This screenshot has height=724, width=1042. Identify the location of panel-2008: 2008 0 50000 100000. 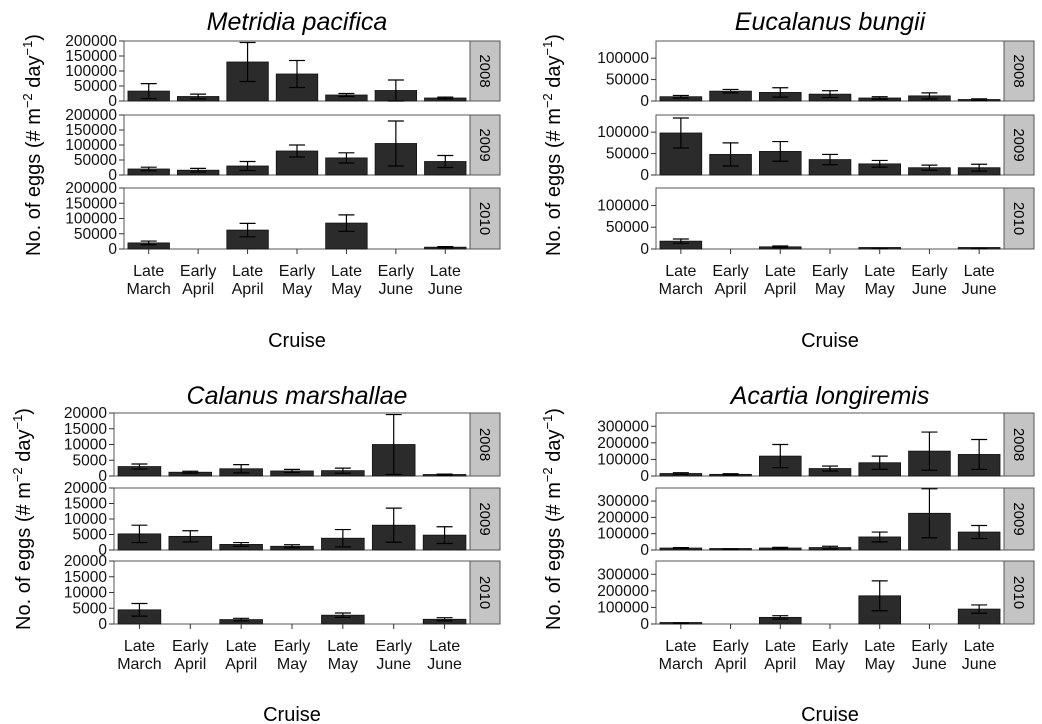
(816, 75).